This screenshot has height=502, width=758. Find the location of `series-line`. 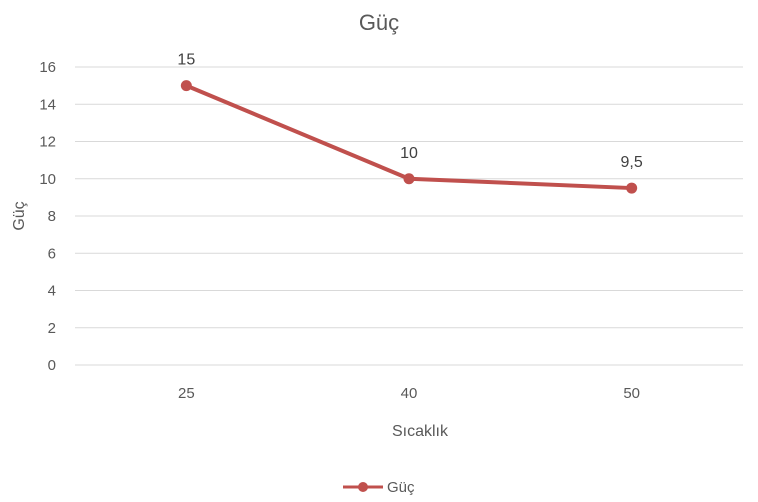

series-line is located at coordinates (408, 137).